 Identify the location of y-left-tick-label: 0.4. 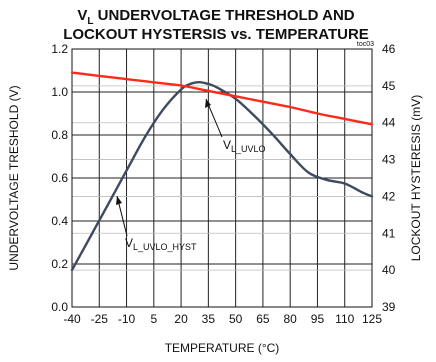
(59, 221).